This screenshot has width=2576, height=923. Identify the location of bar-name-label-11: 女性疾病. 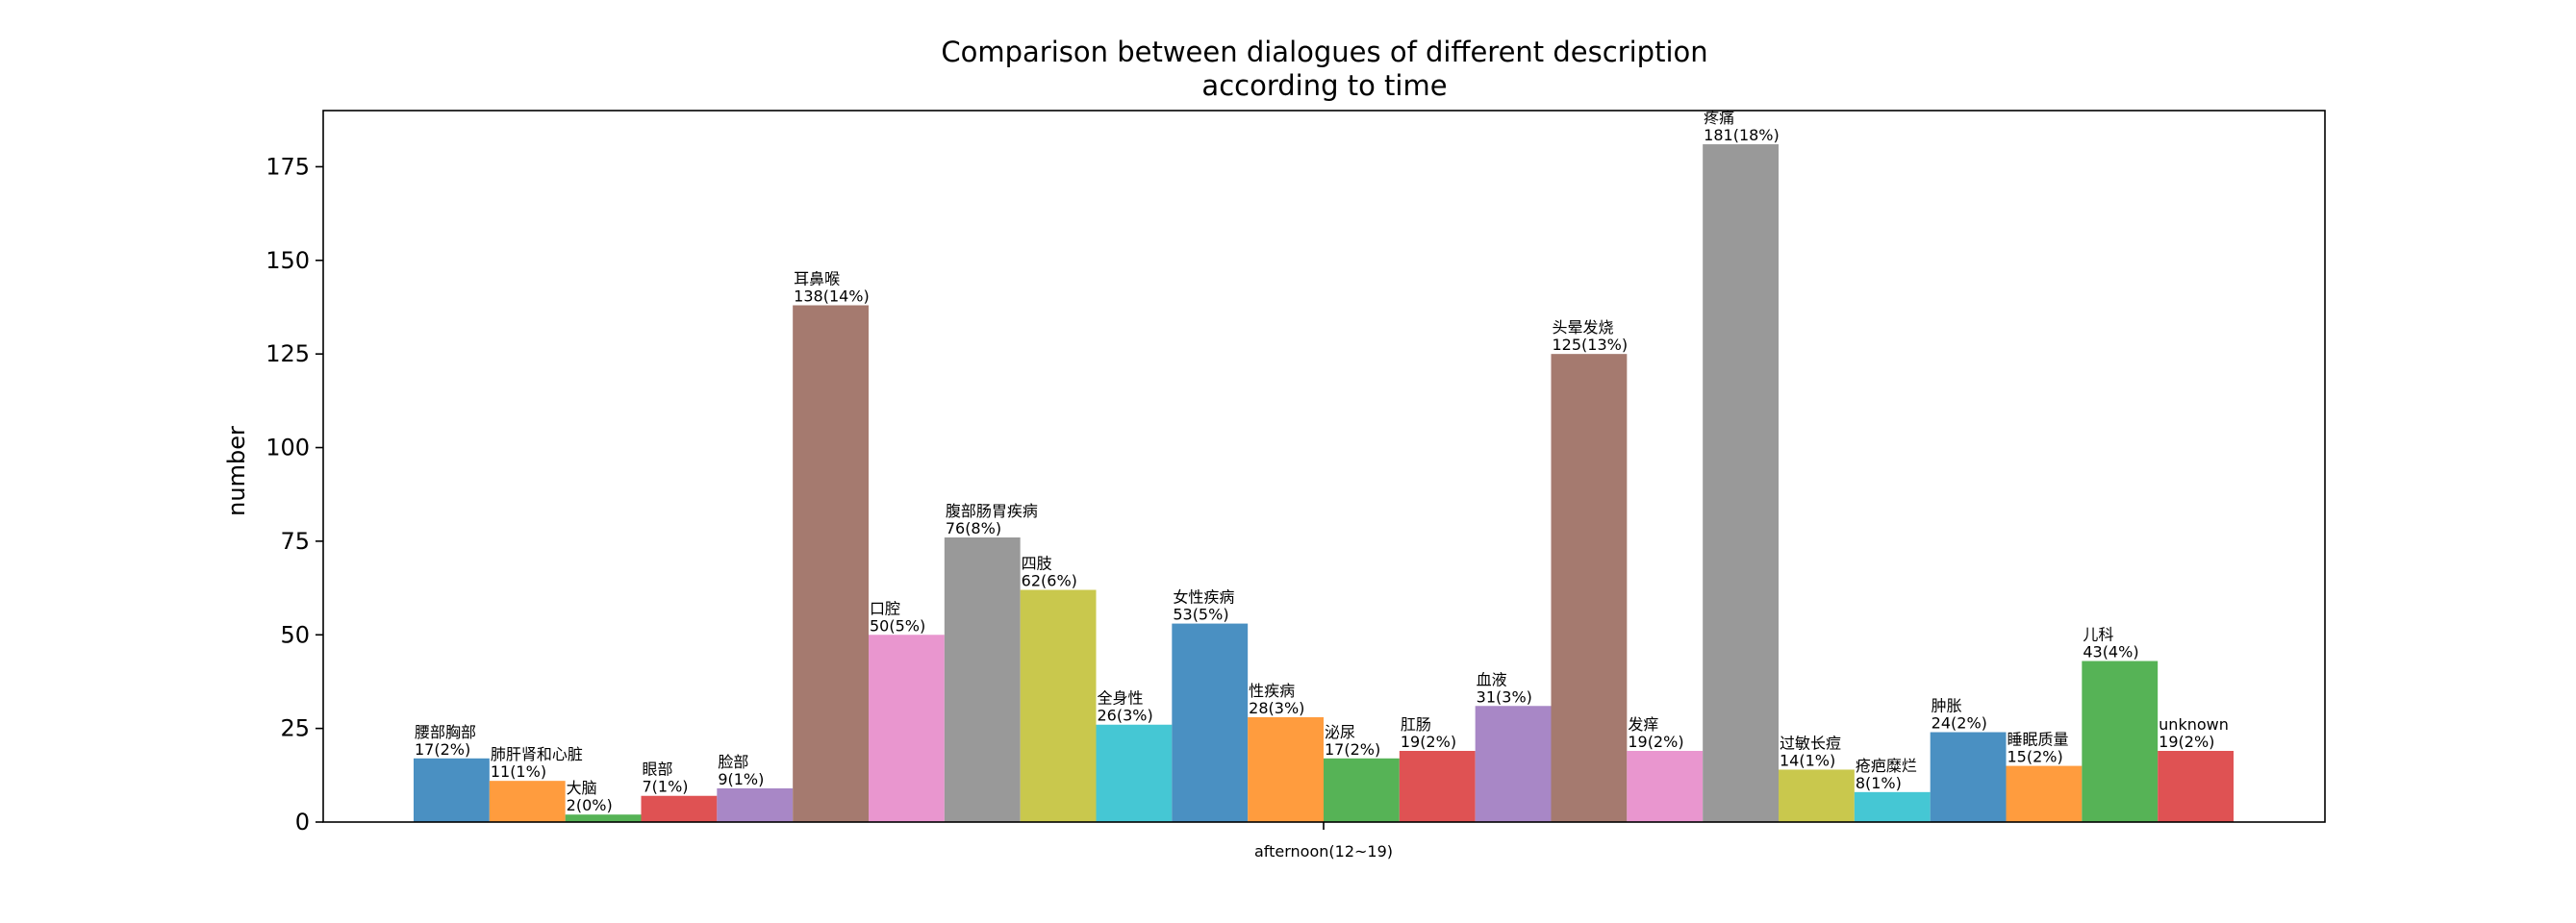
(1203, 597).